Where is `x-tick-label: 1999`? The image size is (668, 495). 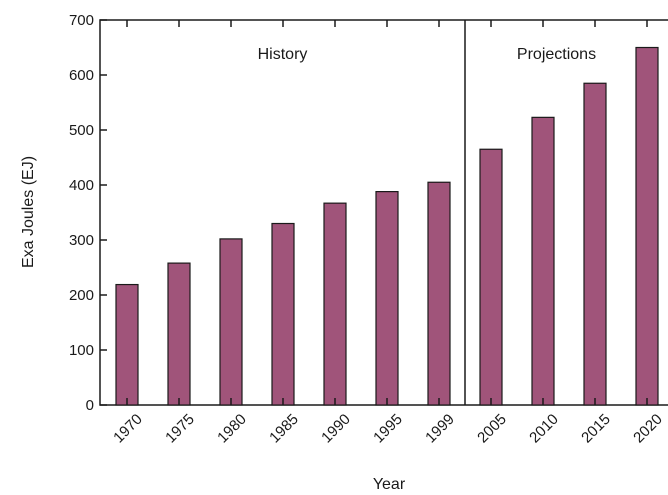
x-tick-label: 1999 is located at coordinates (440, 429).